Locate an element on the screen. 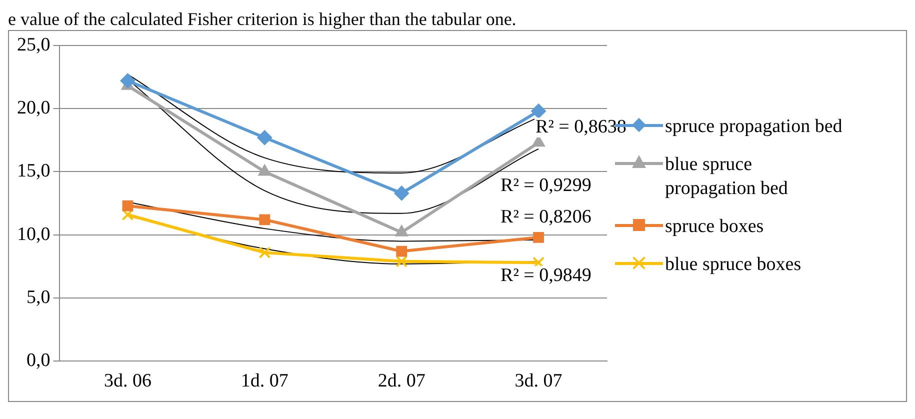 Image resolution: width=915 pixels, height=419 pixels. legend-label: blue spruce boxes is located at coordinates (733, 265).